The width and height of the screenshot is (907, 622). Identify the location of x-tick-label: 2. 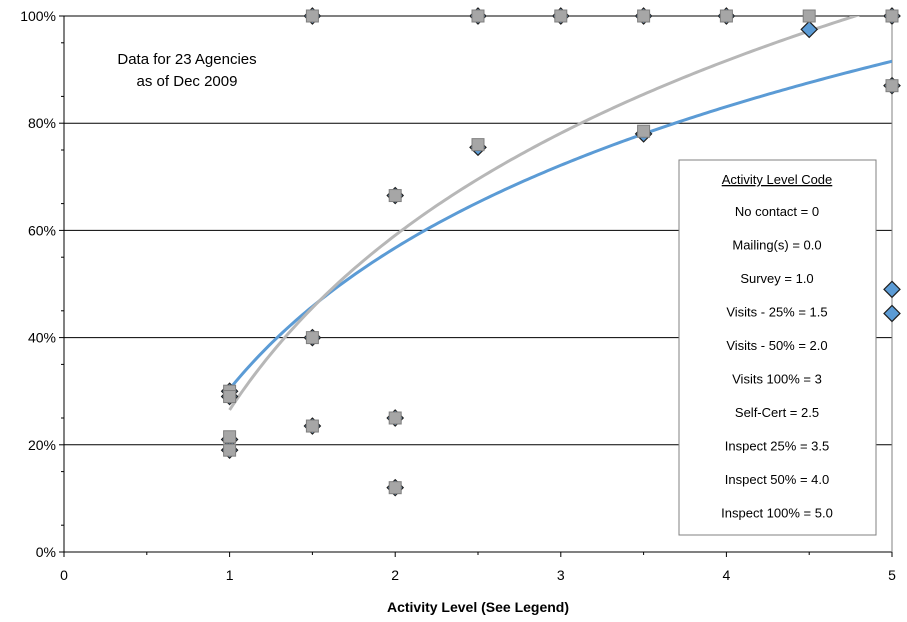
(395, 575).